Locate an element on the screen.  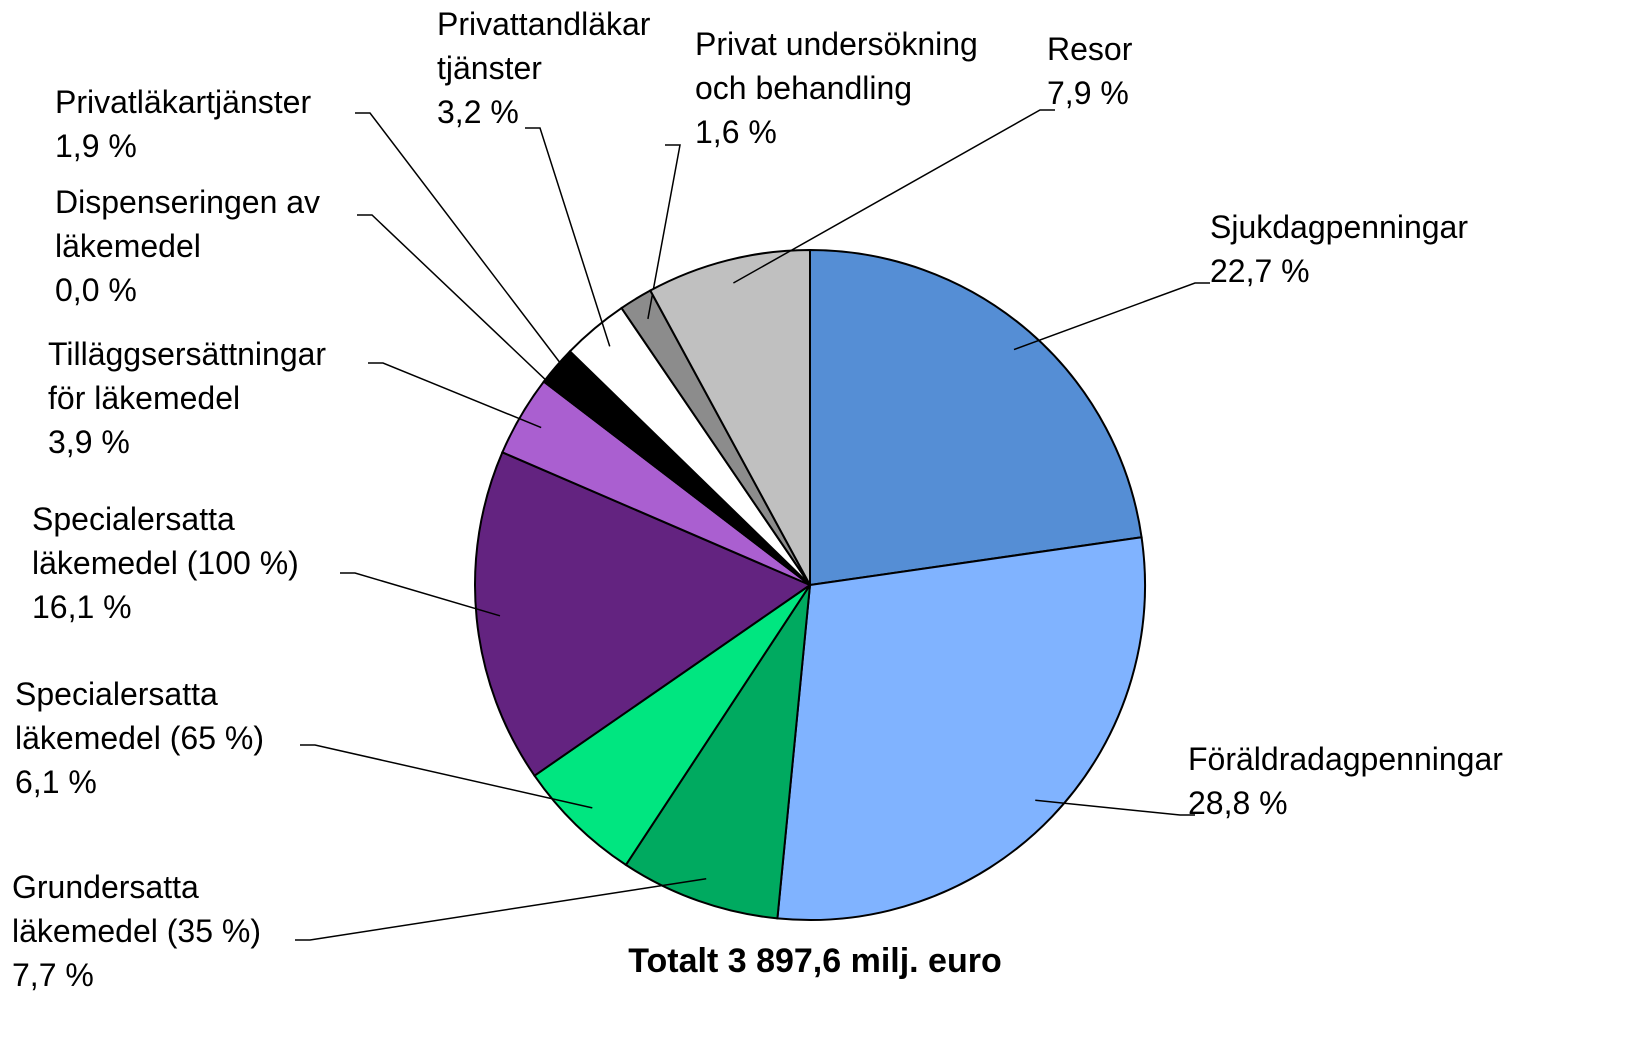
slice-label: Privattandläkar tjänster 3,2 % is located at coordinates (544, 68).